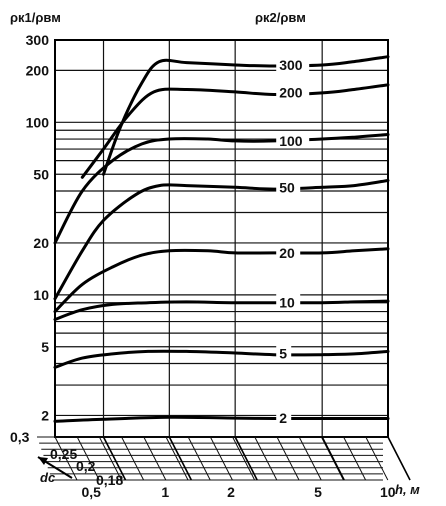 Image resolution: width=446 pixels, height=506 pixels. I want to click on curve-label-20: 20, so click(287, 253).